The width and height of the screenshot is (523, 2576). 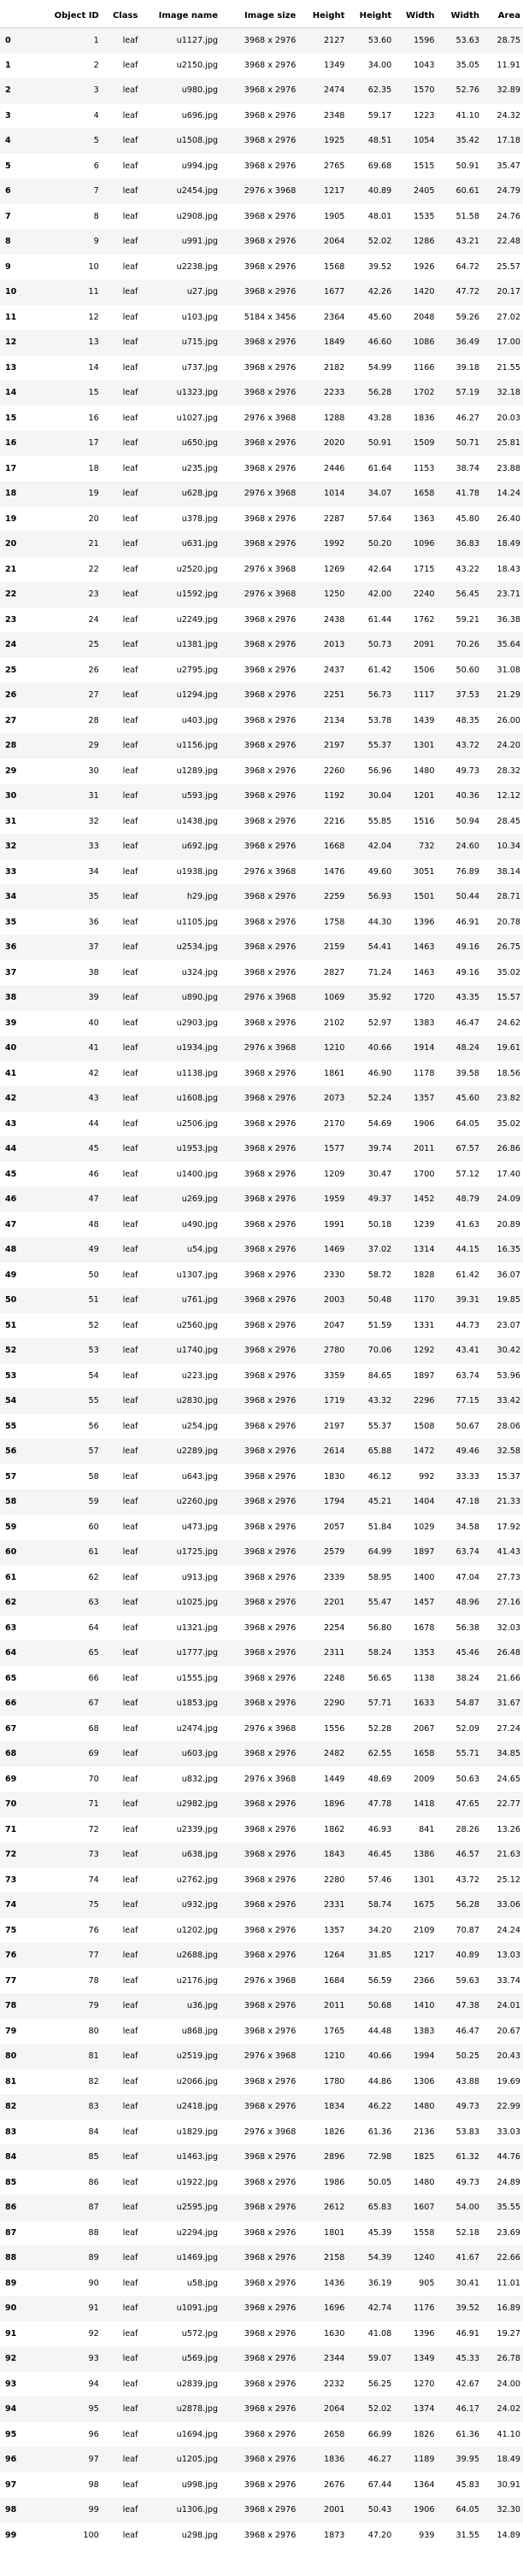 What do you see at coordinates (508, 1174) in the screenshot?
I see `cell-area: 17.40` at bounding box center [508, 1174].